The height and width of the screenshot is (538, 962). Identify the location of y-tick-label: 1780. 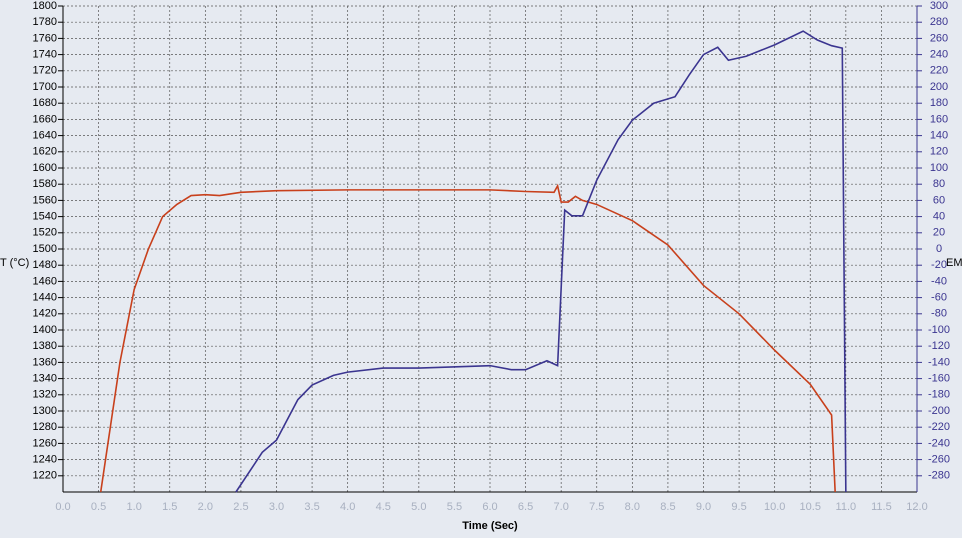
(45, 22).